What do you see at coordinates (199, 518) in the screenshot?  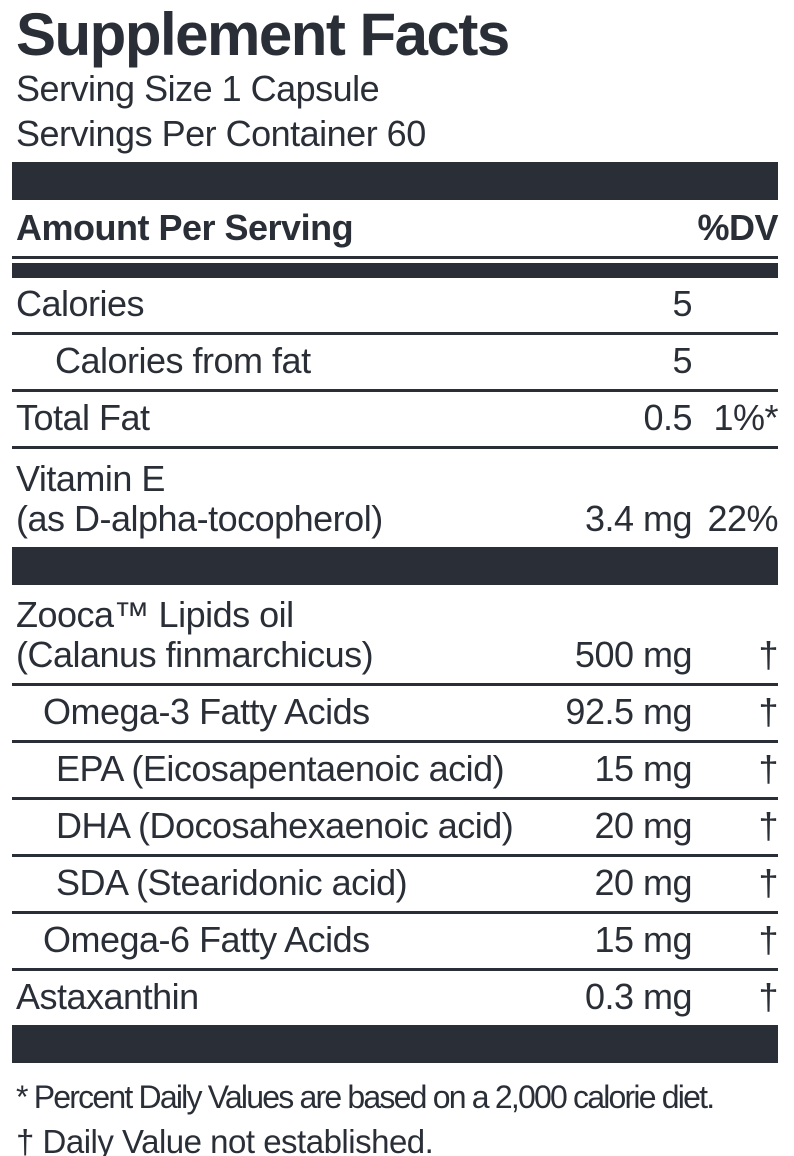 I see `nutrient-name-line2: (as D-alpha-tocopherol)` at bounding box center [199, 518].